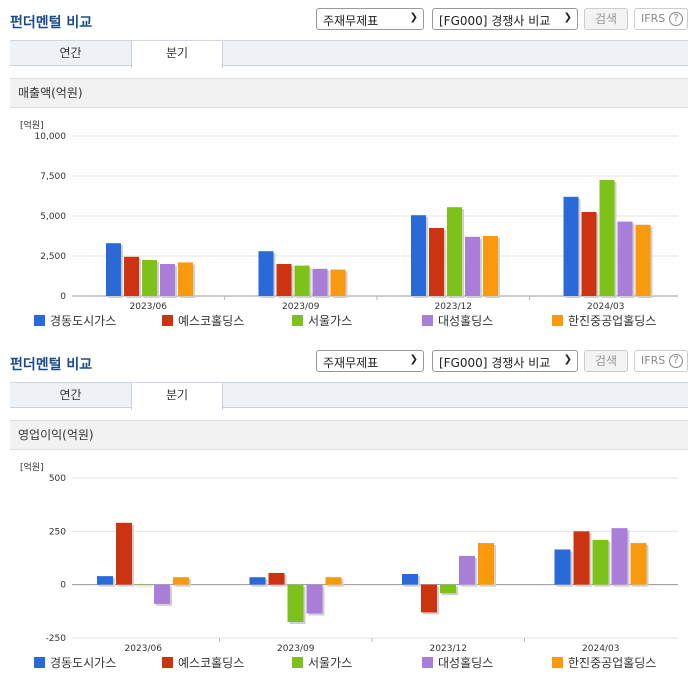  I want to click on peer-group-value: [FG000] 경쟁사 비교, so click(495, 363).